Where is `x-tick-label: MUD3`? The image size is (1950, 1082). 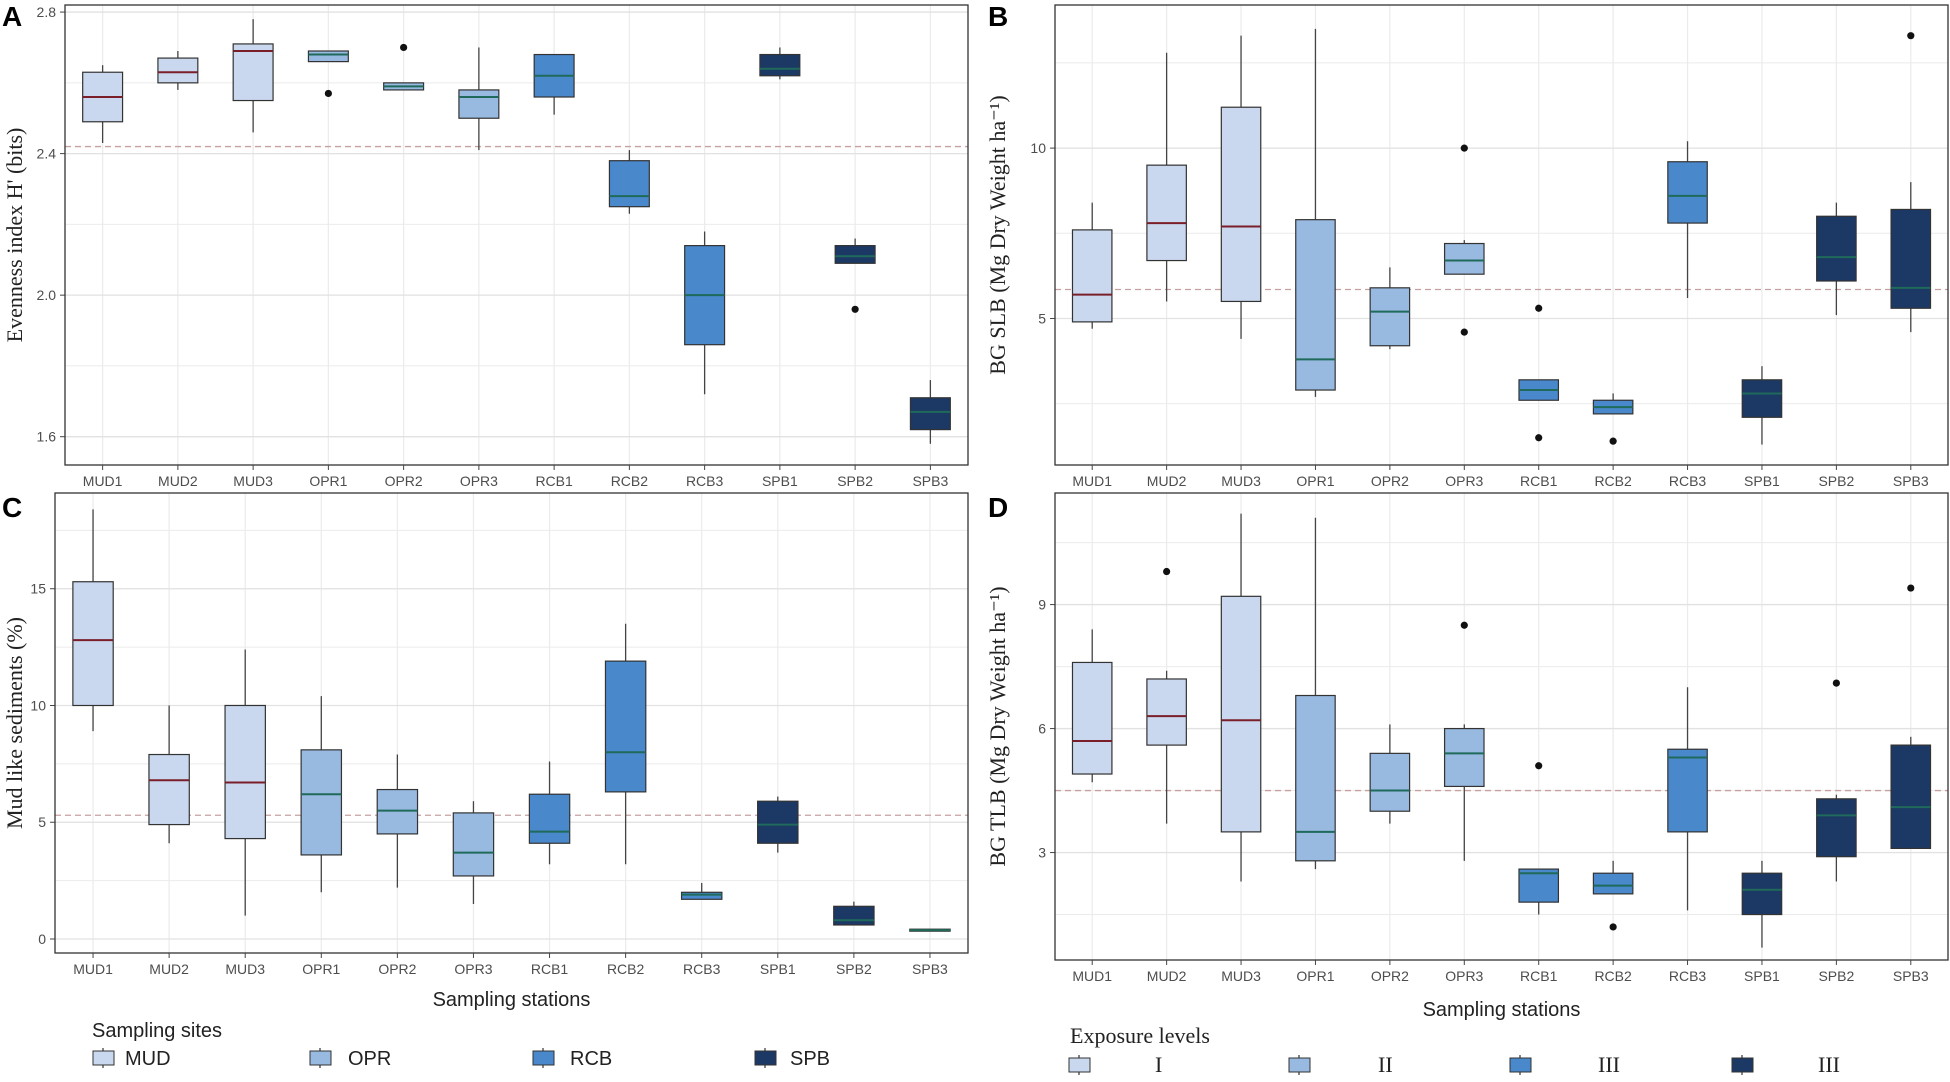
x-tick-label: MUD3 is located at coordinates (1241, 976).